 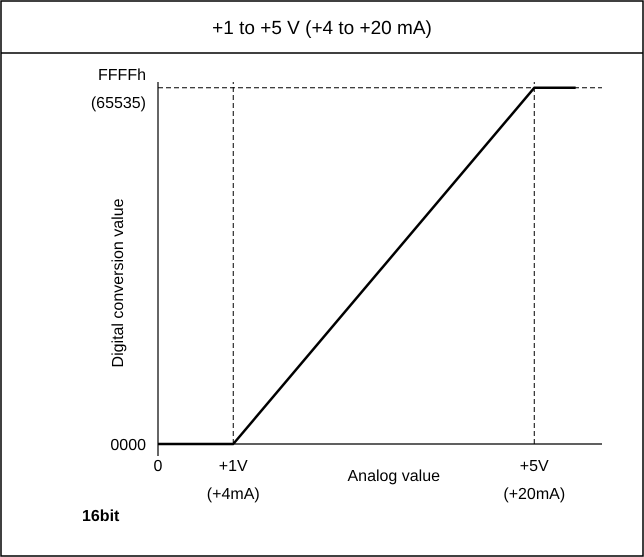 What do you see at coordinates (128, 445) in the screenshot?
I see `y-tick-label: 0000` at bounding box center [128, 445].